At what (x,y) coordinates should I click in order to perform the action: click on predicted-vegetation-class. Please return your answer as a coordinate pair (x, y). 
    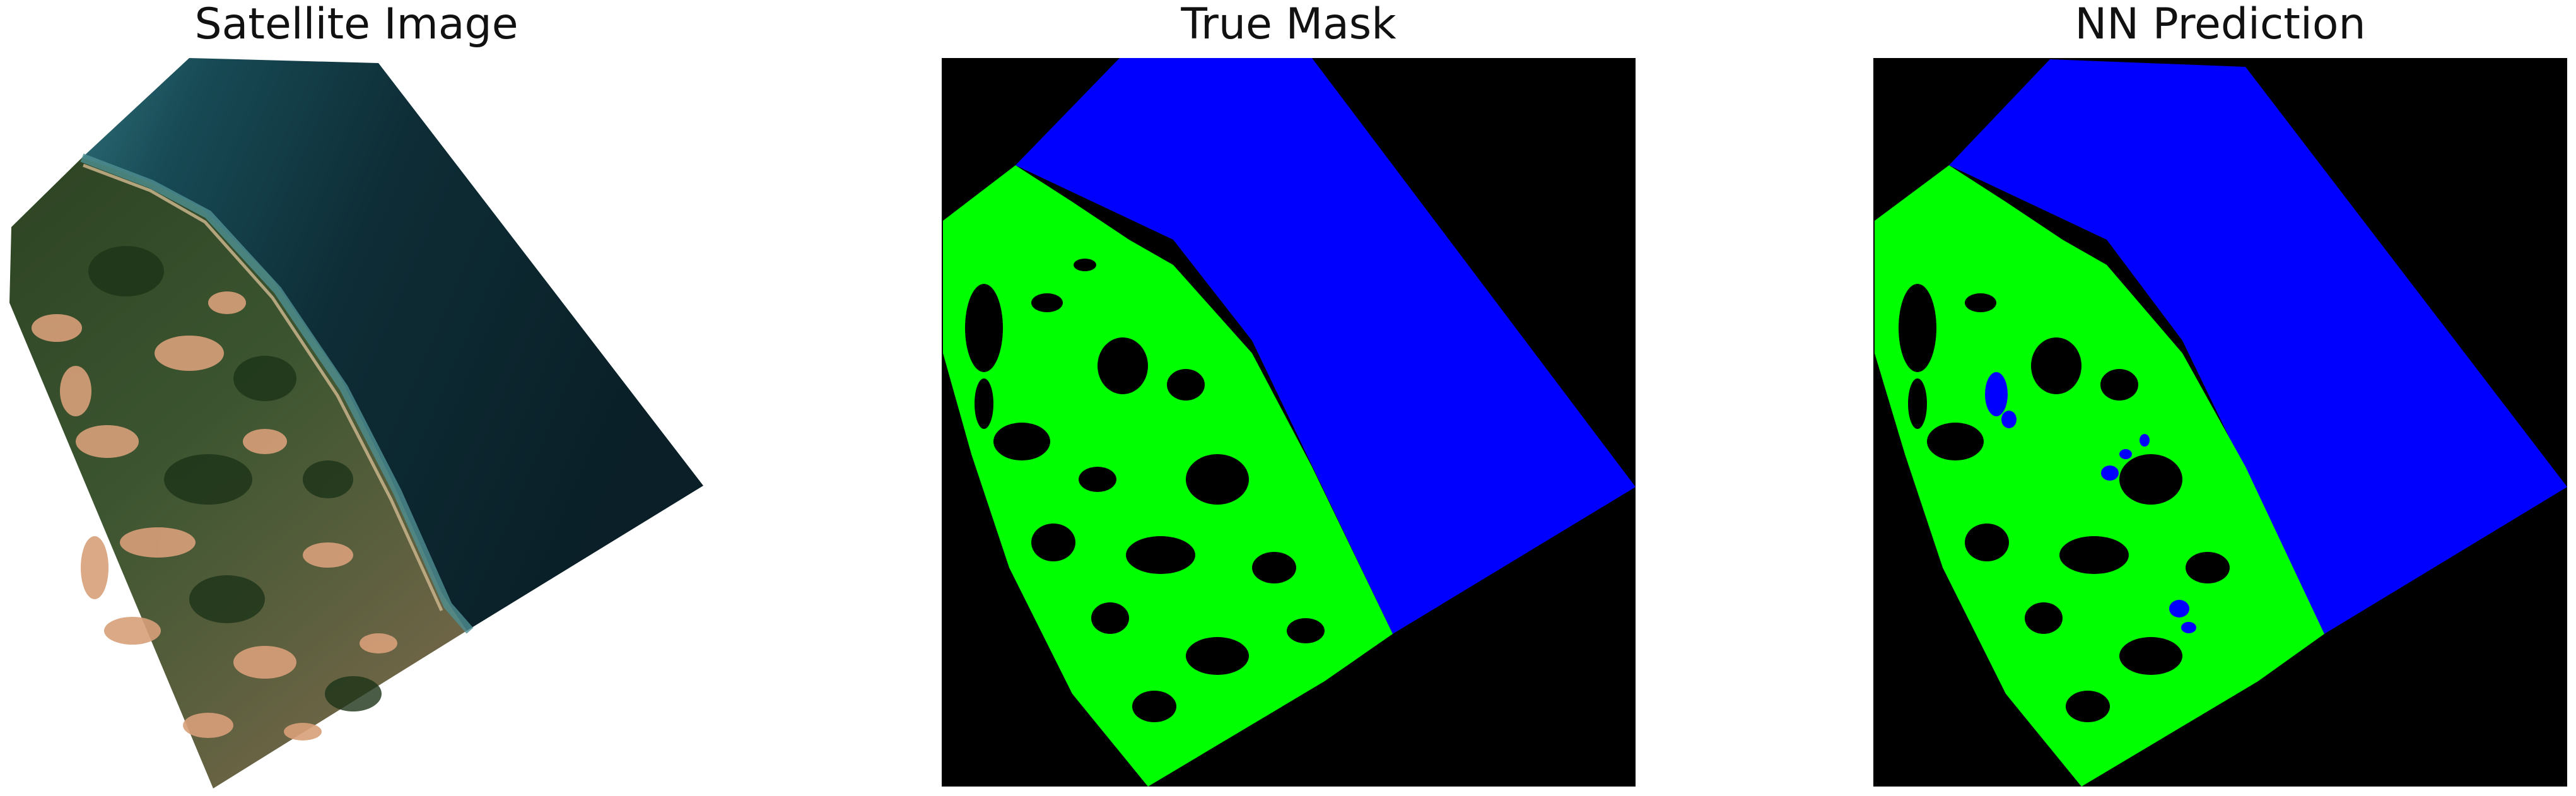
    Looking at the image, I should click on (2099, 476).